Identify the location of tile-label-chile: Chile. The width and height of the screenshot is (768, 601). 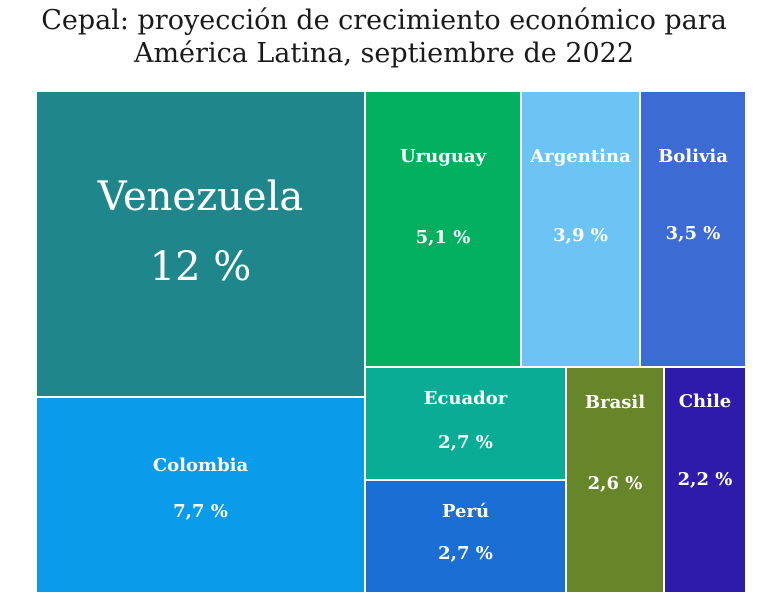
(705, 401).